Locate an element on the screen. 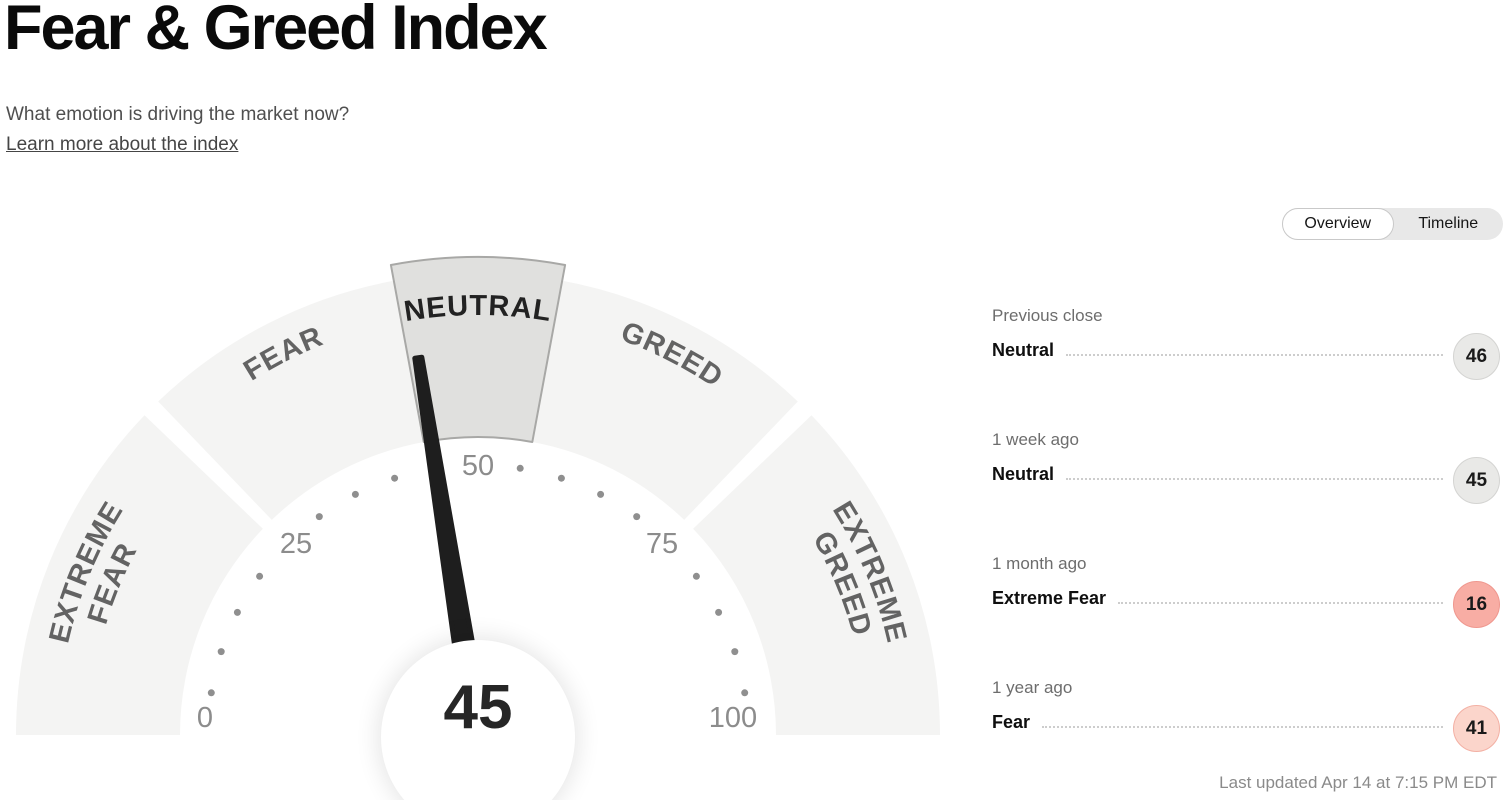 The width and height of the screenshot is (1506, 805). tab-timeline: Timeline is located at coordinates (1448, 223).